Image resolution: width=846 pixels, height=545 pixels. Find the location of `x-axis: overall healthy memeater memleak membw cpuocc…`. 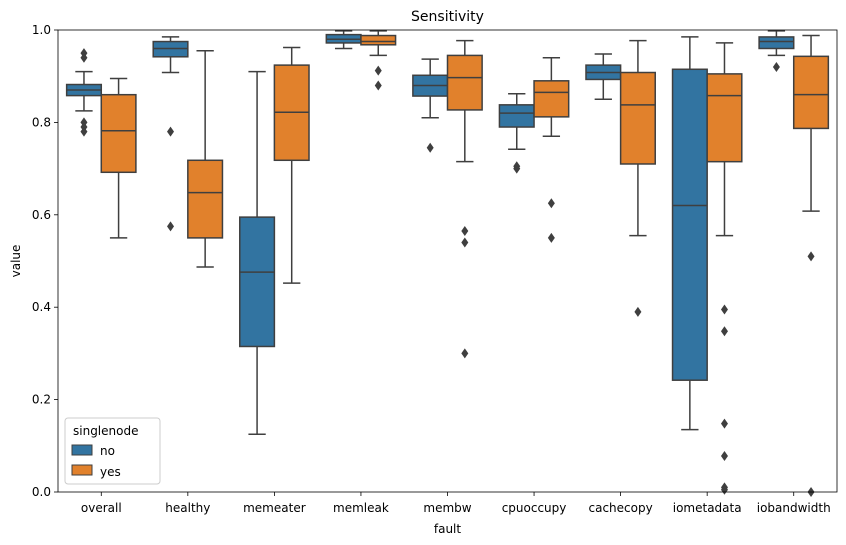

x-axis: overall healthy memeater memleak membw cpuocc… is located at coordinates (456, 503).